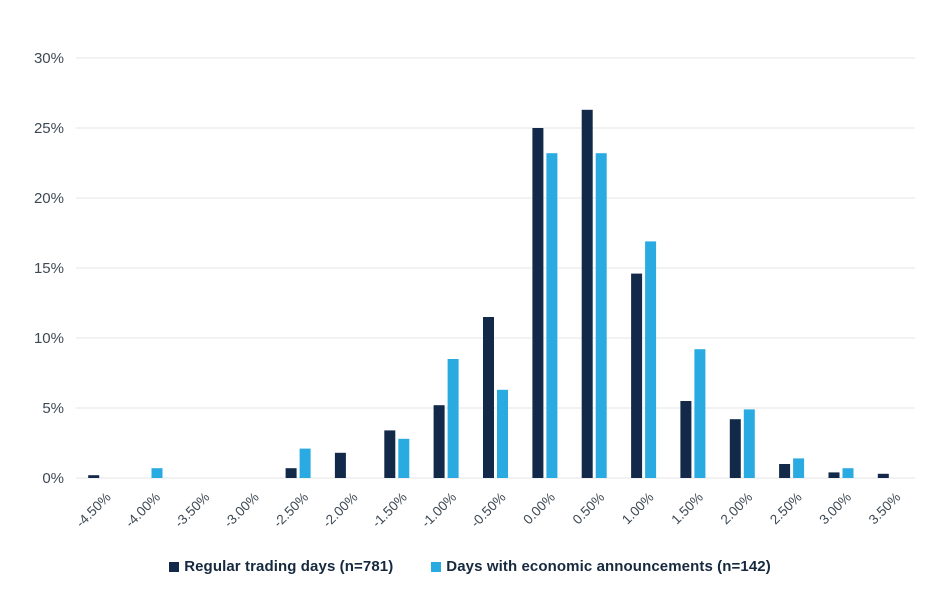  I want to click on x-axis-tick-label: 3.50%, so click(885, 509).